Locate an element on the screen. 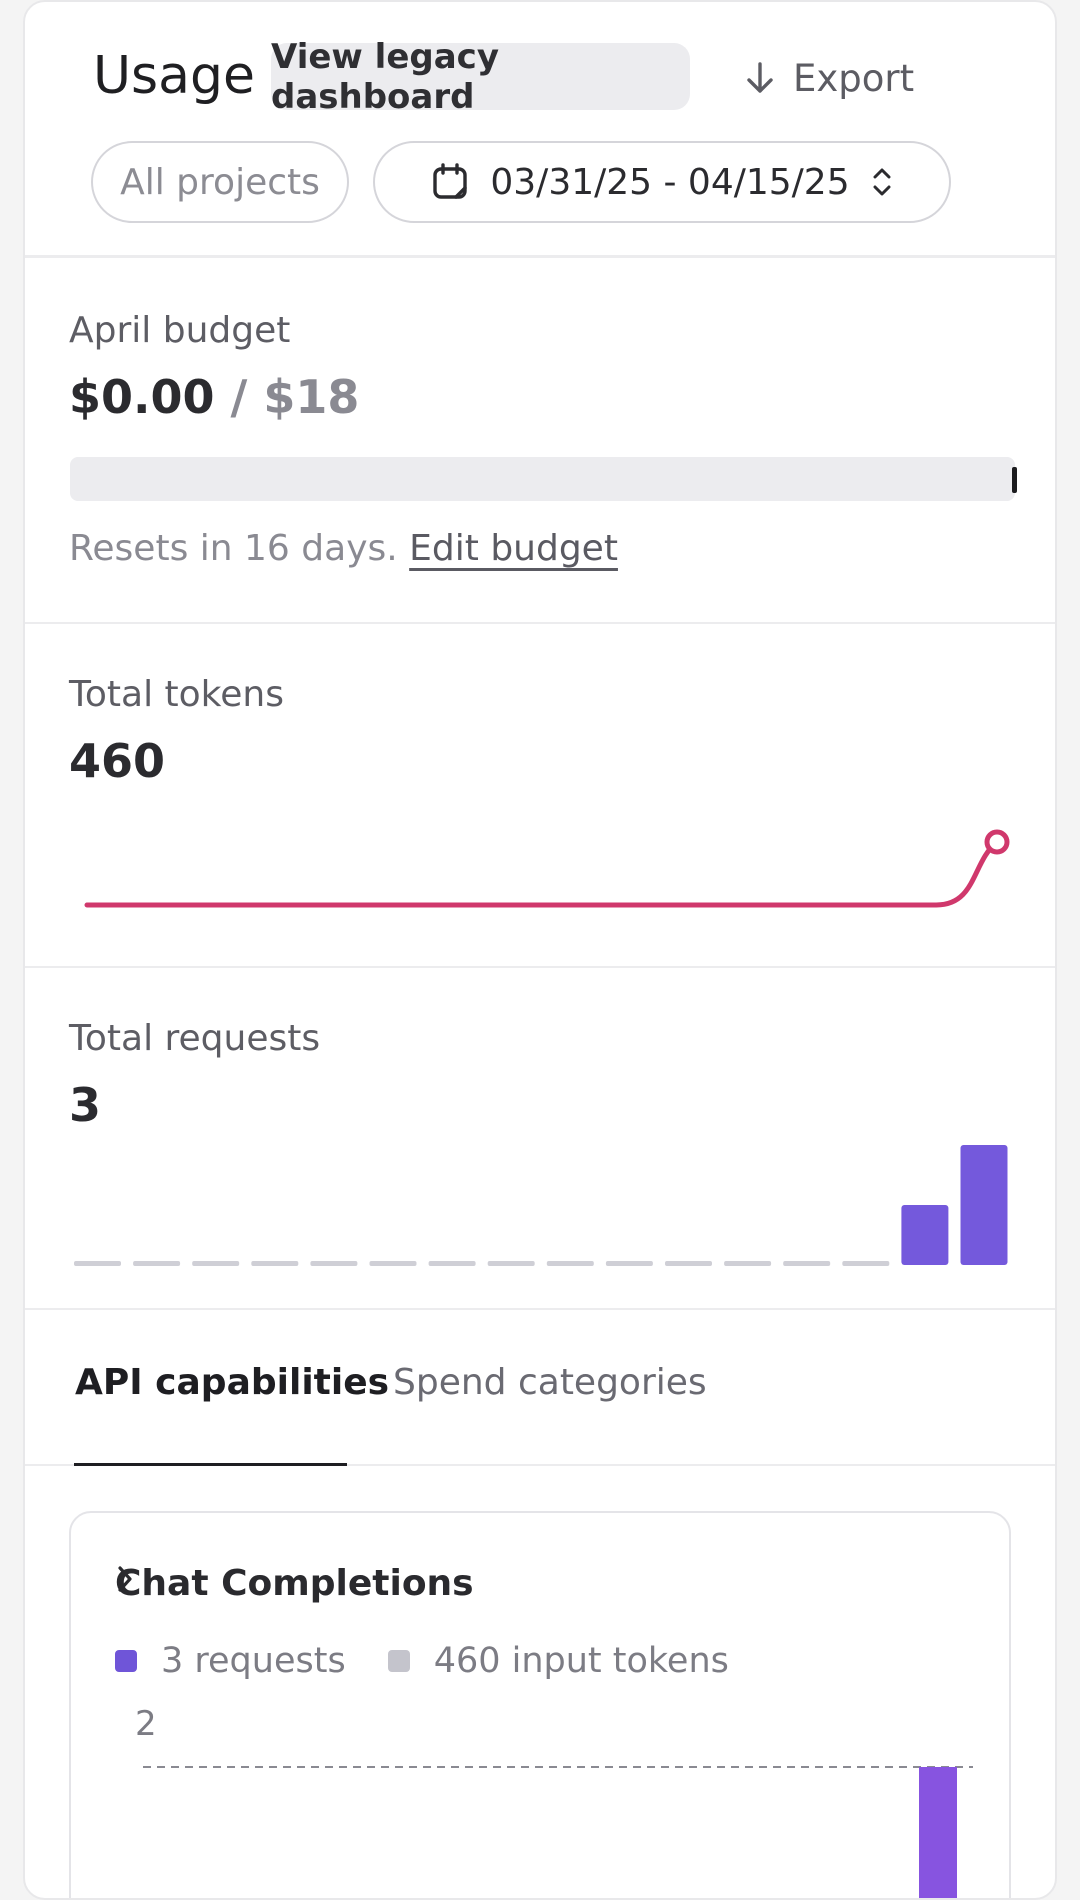 The width and height of the screenshot is (1080, 1900). budget-label: April budget is located at coordinates (180, 330).